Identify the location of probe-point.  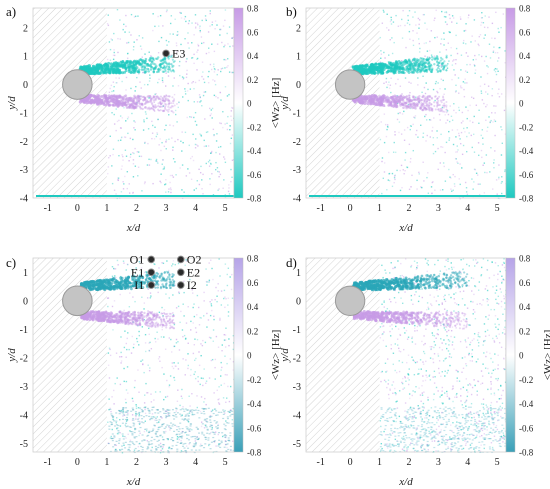
(180, 259).